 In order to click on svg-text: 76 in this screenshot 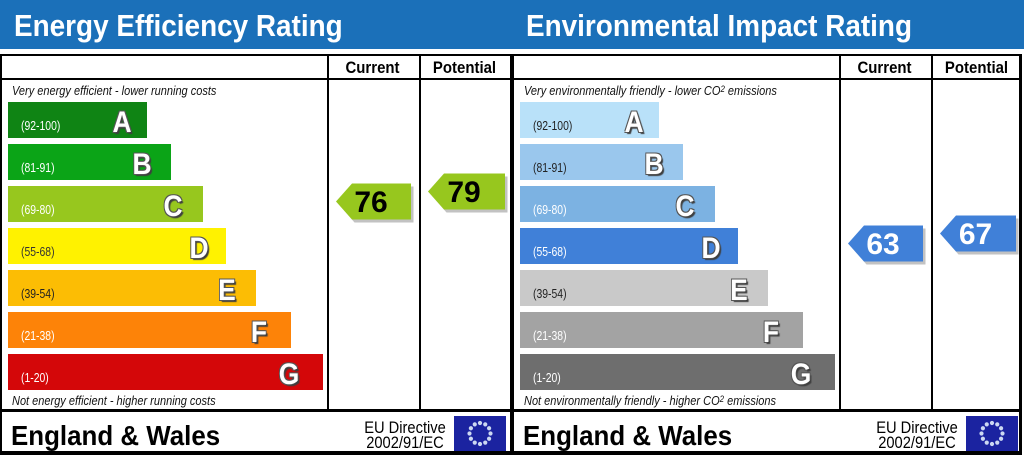, I will do `click(370, 202)`.